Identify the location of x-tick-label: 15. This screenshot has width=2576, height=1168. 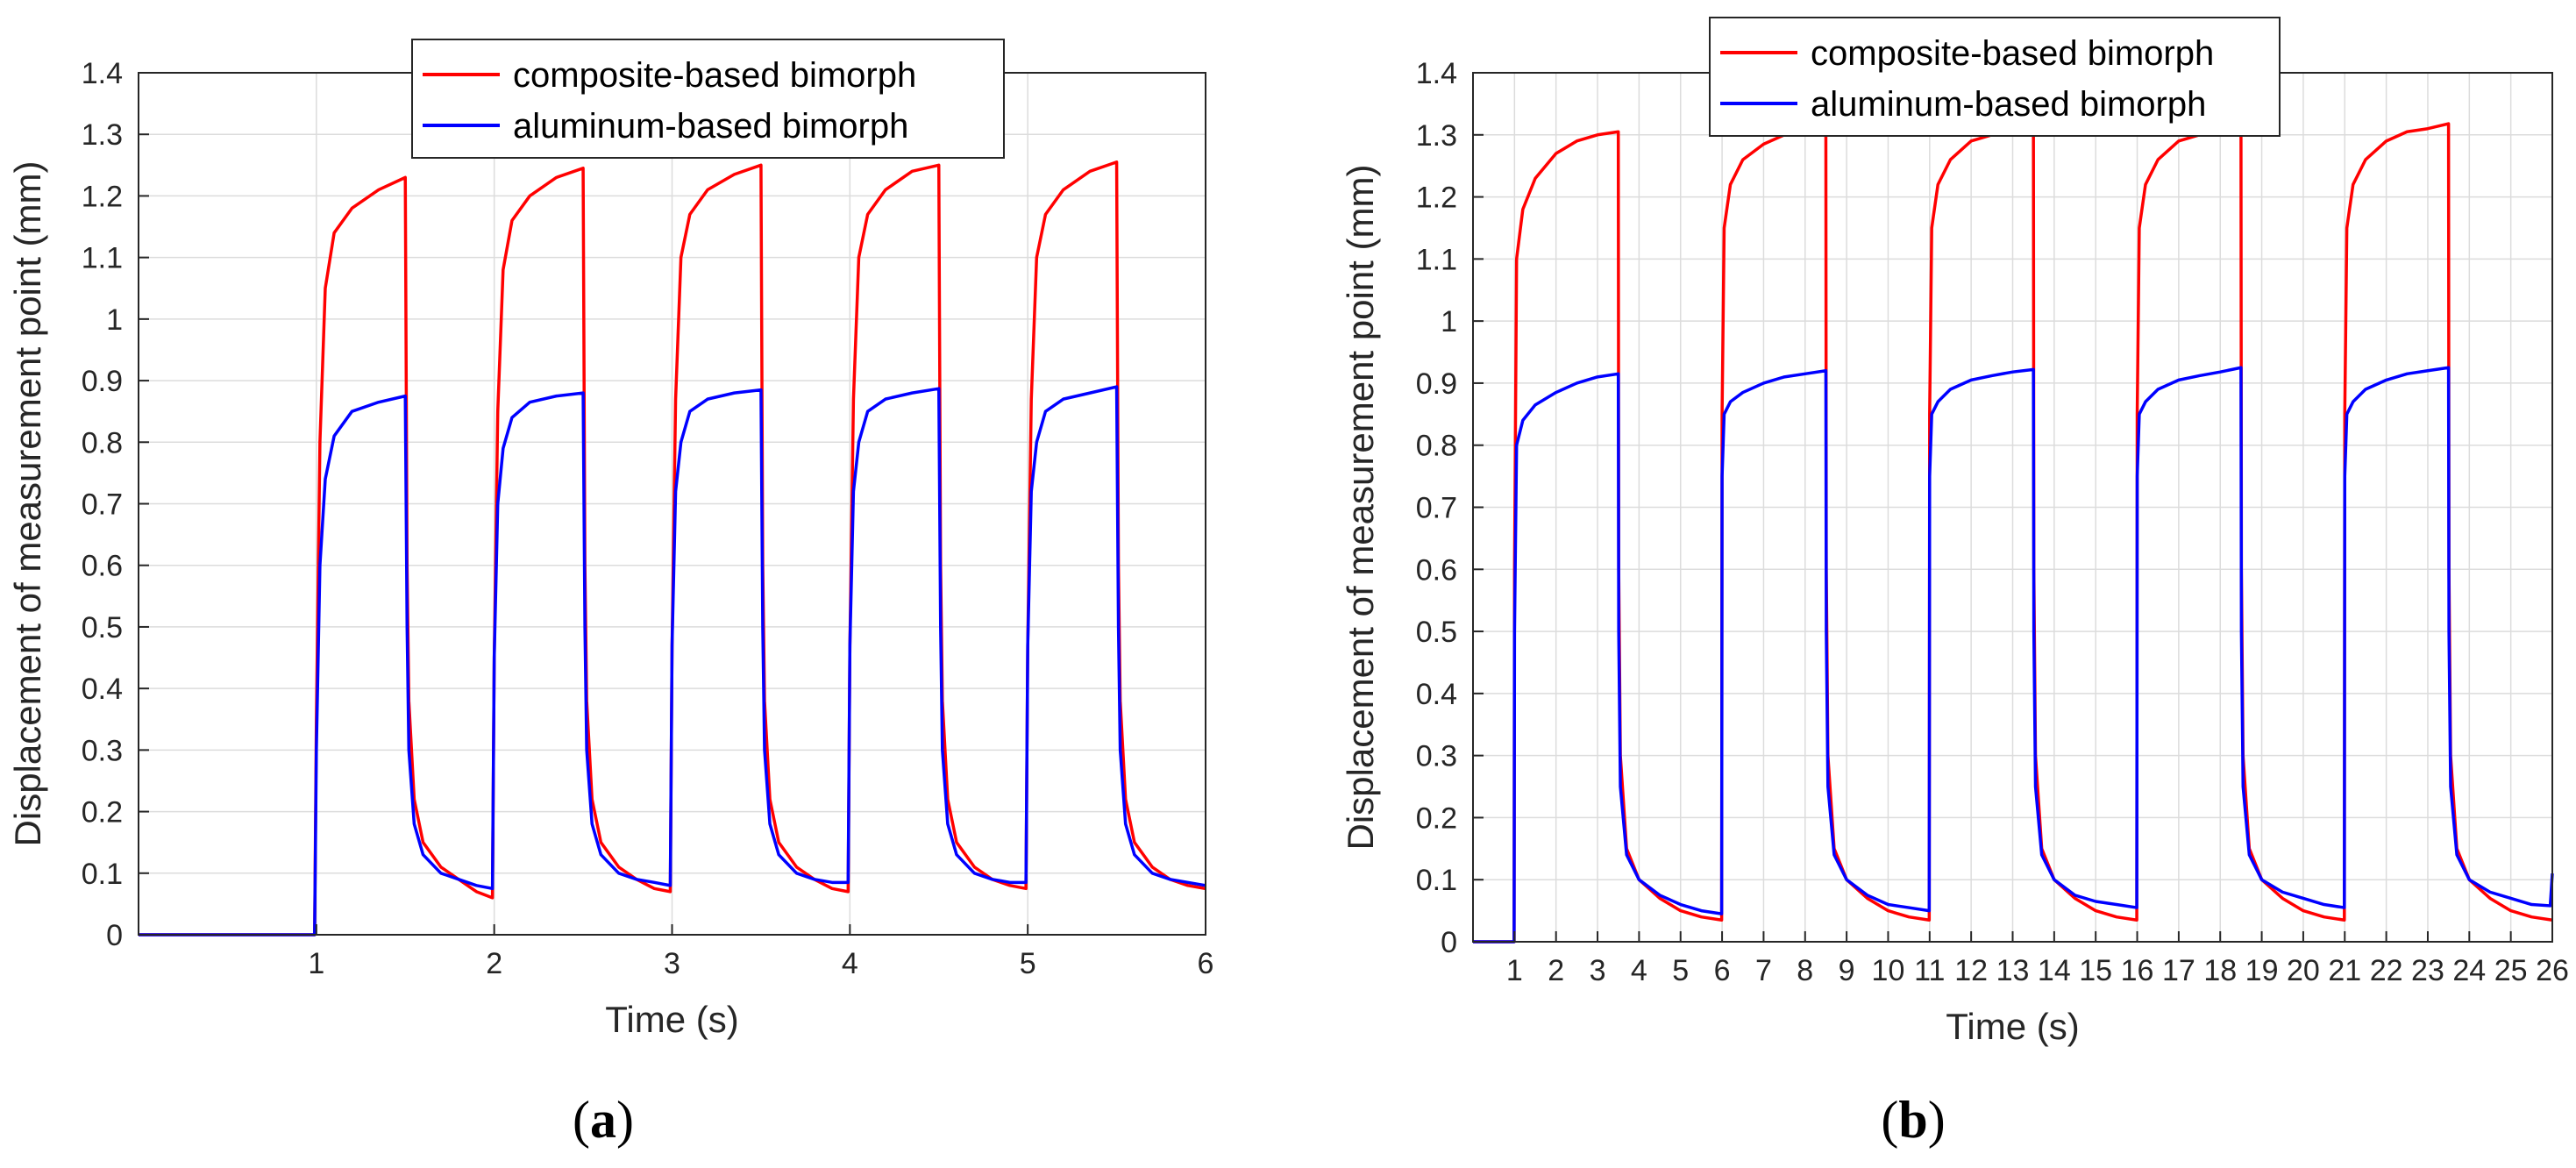
(2095, 970).